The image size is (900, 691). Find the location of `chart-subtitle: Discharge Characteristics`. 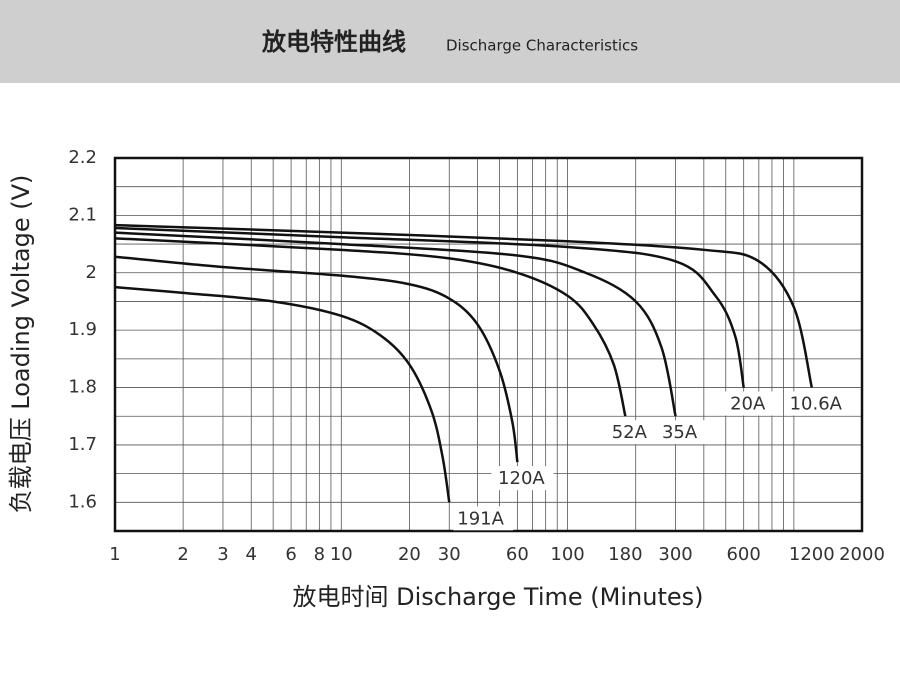

chart-subtitle: Discharge Characteristics is located at coordinates (542, 46).